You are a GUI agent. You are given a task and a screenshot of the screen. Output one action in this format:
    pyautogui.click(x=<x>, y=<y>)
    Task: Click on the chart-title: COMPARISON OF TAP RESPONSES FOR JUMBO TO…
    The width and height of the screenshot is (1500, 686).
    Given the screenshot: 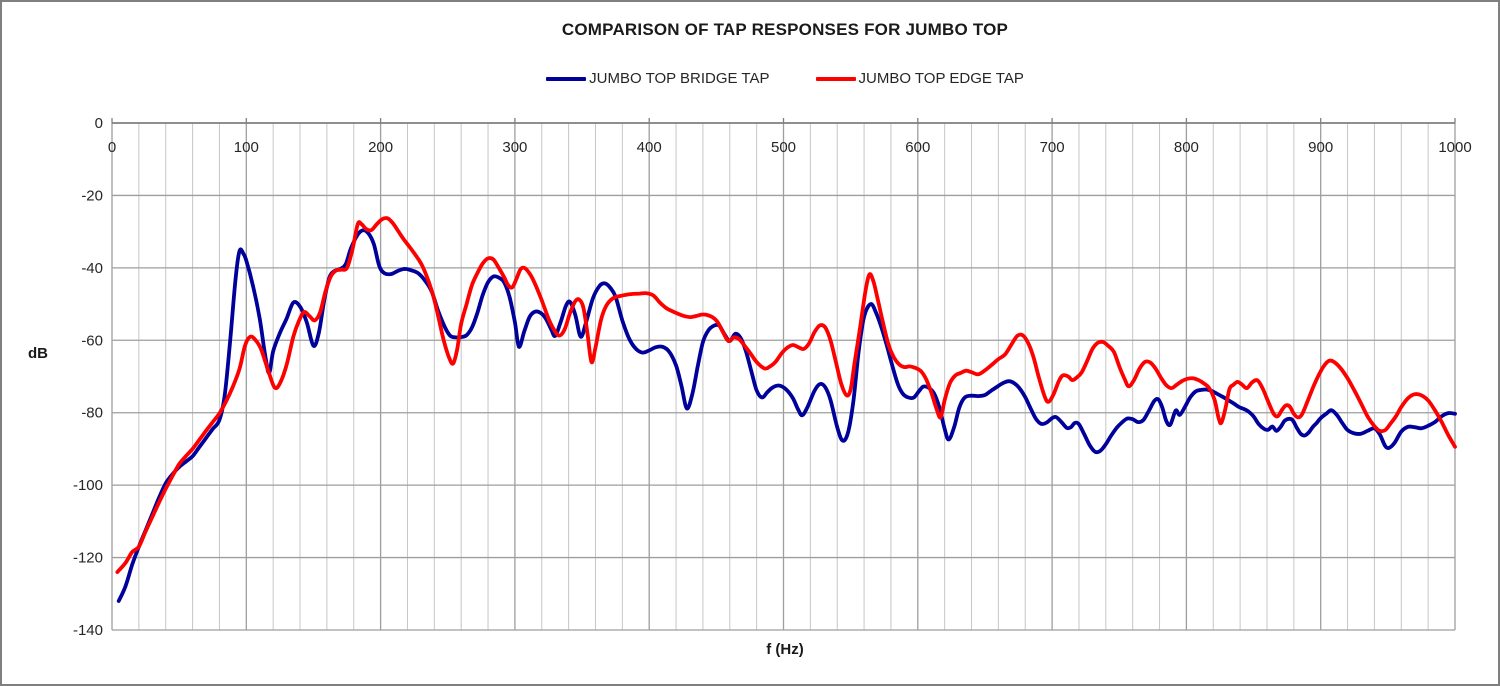 What is the action you would take?
    pyautogui.click(x=785, y=29)
    